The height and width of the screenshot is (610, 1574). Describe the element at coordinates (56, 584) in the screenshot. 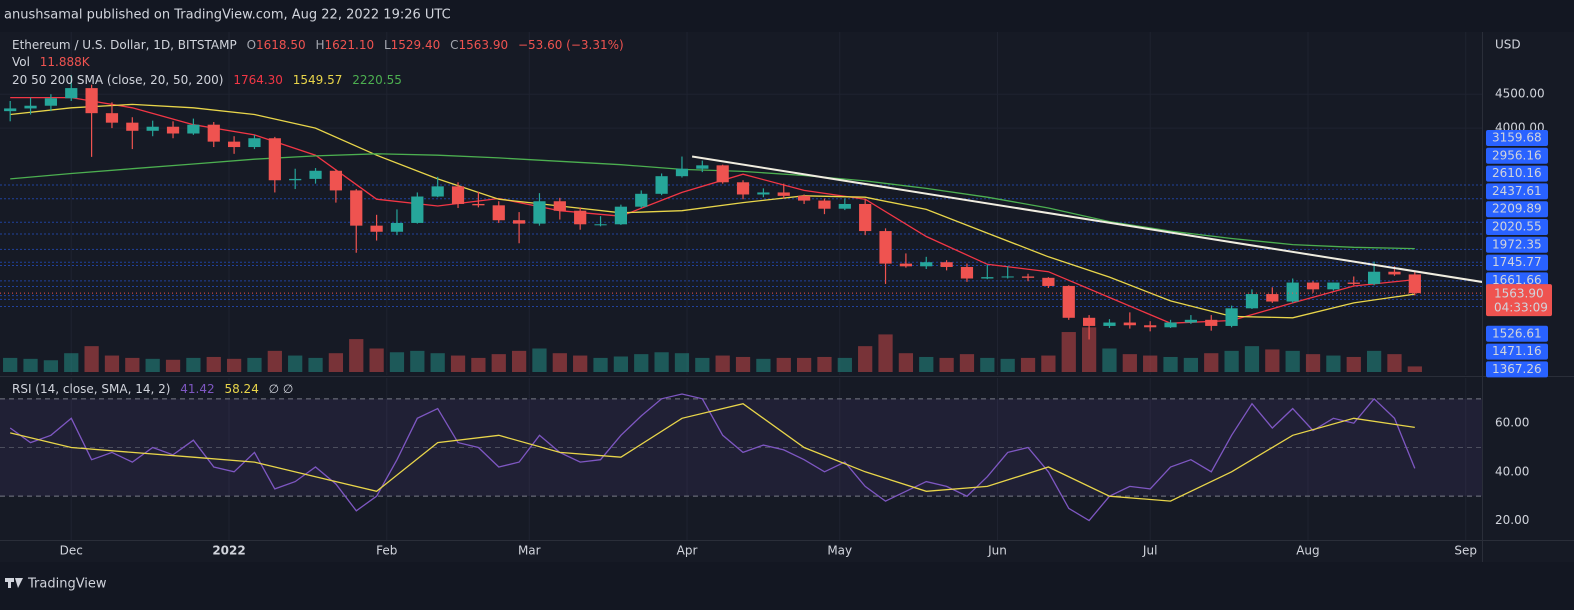

I see `brand-logo: TradingView` at that location.